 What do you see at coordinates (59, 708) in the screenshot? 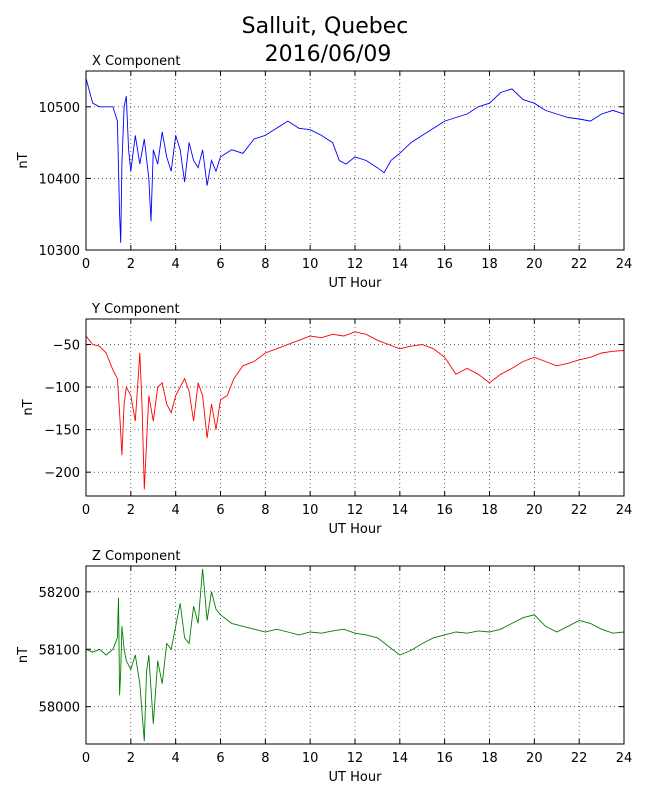
I see `y-tick-label: 58000` at bounding box center [59, 708].